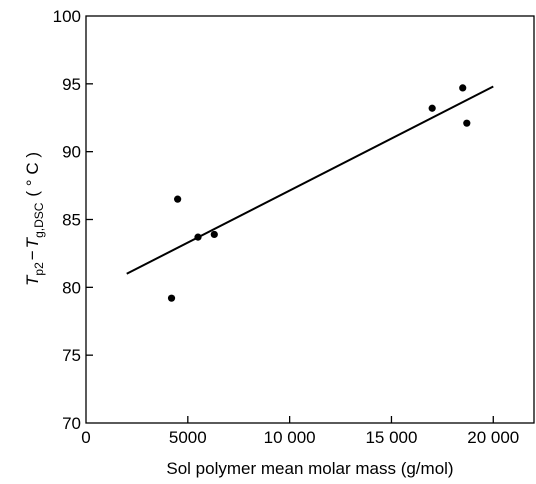 The width and height of the screenshot is (536, 484). What do you see at coordinates (85, 437) in the screenshot?
I see `x-tick-label: 0` at bounding box center [85, 437].